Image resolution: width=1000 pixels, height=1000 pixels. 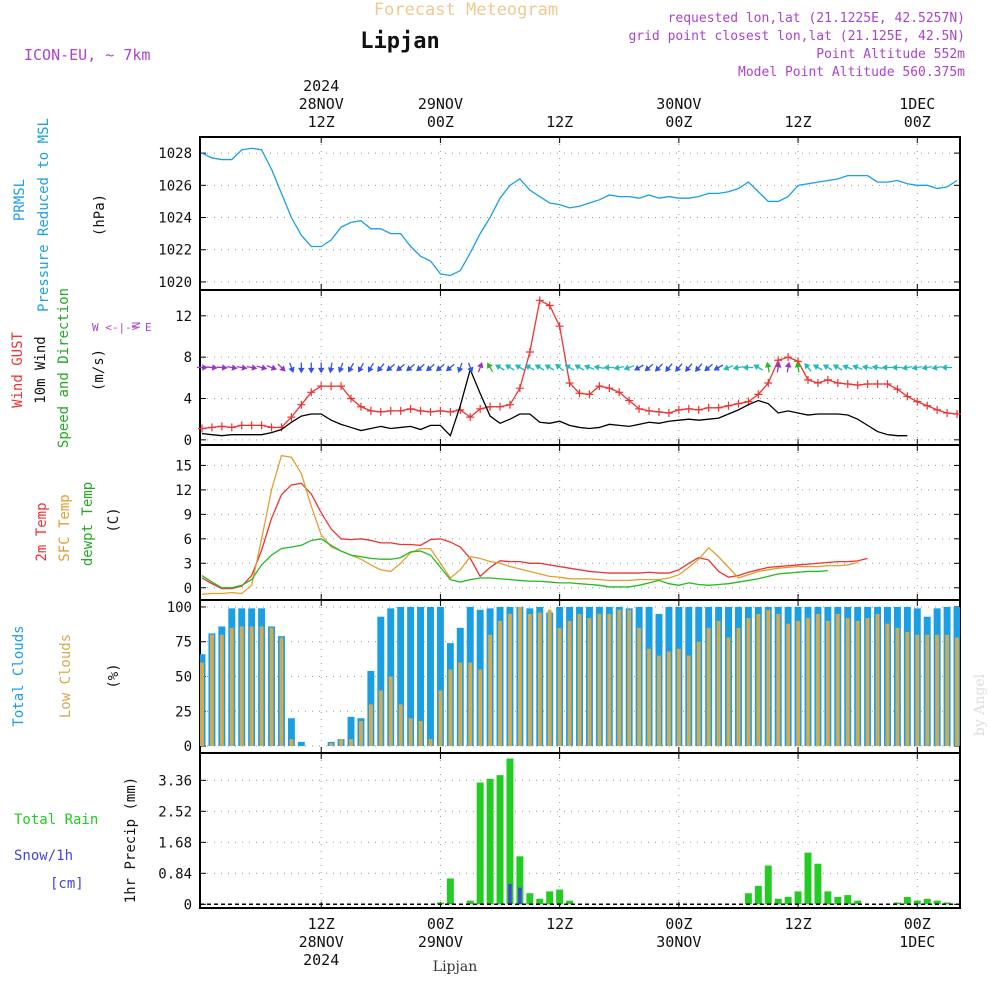 I want to click on precip-snow-bar, so click(x=510, y=894).